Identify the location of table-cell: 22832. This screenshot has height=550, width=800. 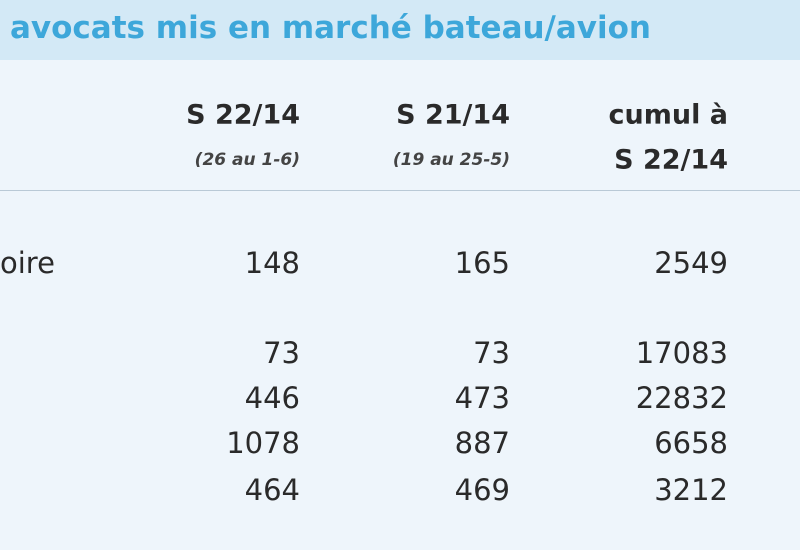
(681, 398).